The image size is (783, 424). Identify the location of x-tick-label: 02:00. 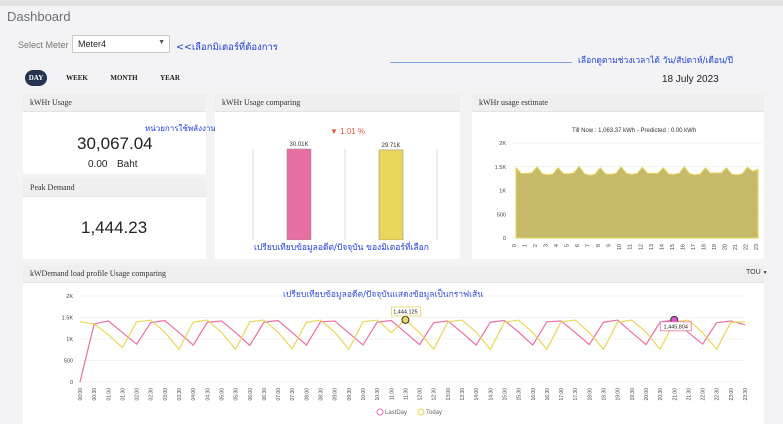
(138, 394).